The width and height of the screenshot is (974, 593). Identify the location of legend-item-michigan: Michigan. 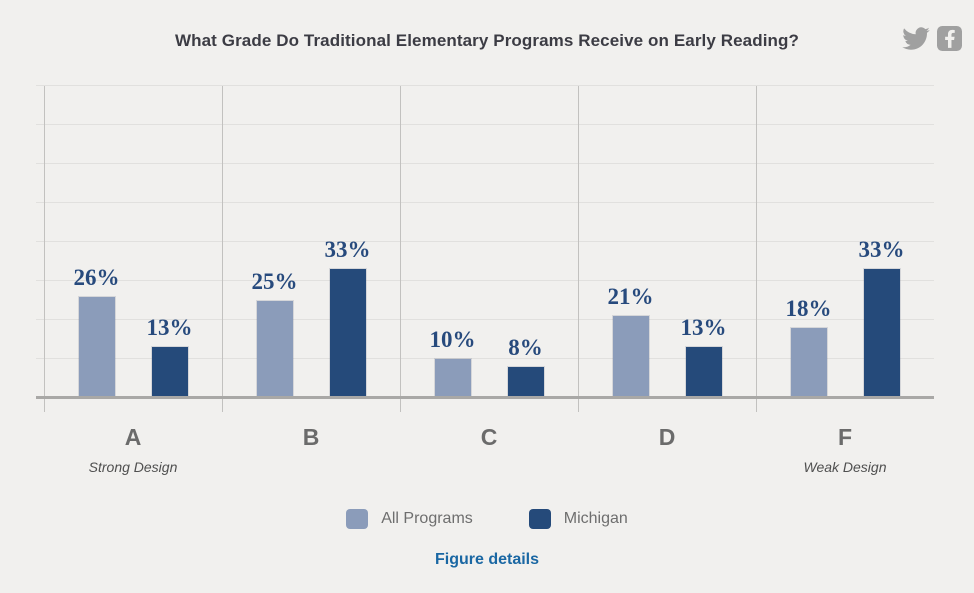
(578, 519).